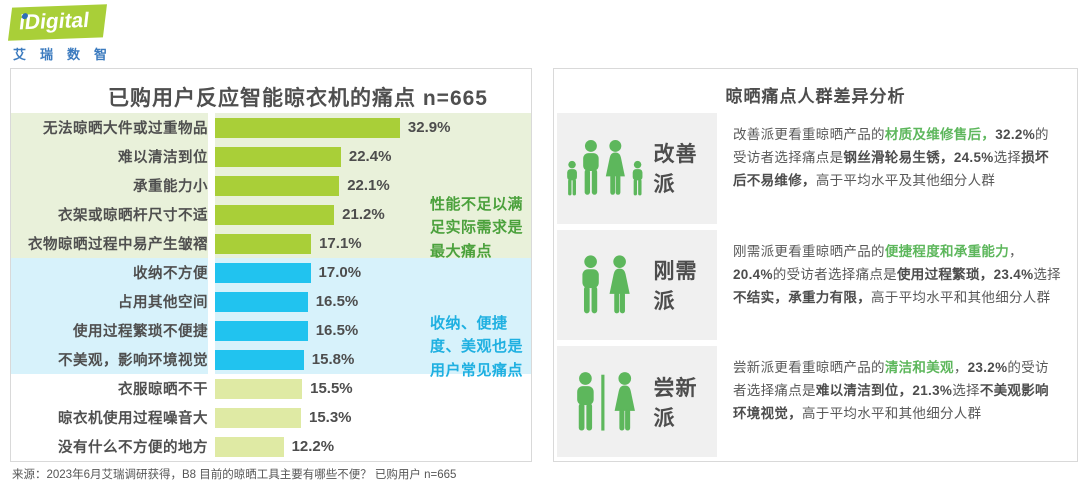 Image resolution: width=1080 pixels, height=484 pixels. Describe the element at coordinates (1013, 274) in the screenshot. I see `description-segment: 23.4%` at that location.